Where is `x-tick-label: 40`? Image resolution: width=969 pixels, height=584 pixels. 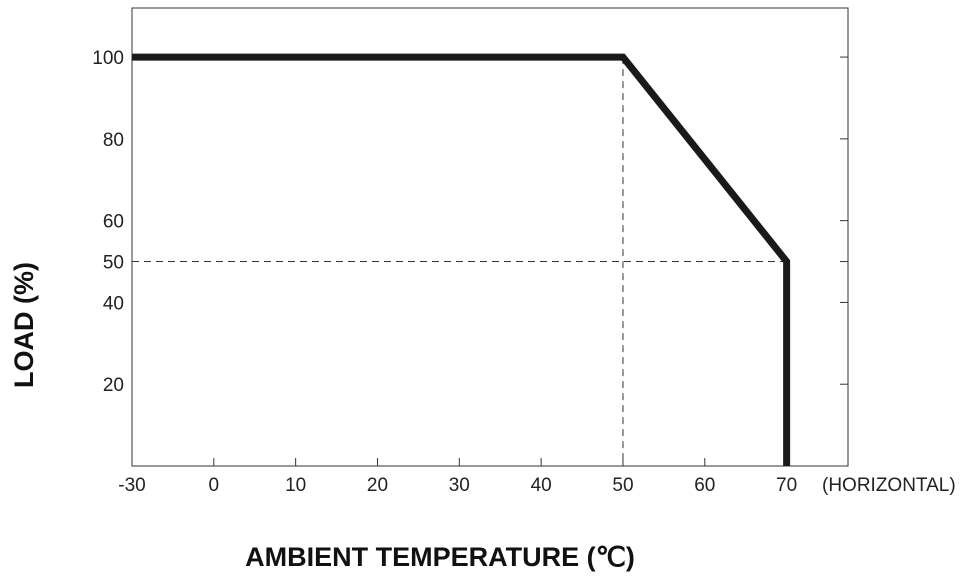
x-tick-label: 40 is located at coordinates (541, 485).